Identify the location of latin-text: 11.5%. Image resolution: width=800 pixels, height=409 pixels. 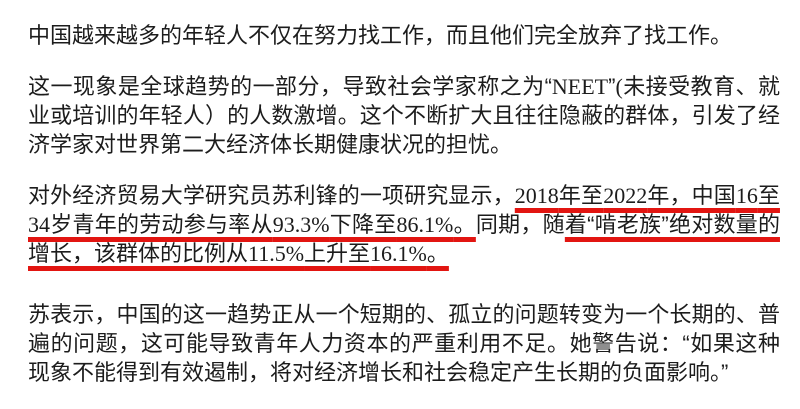
(276, 253).